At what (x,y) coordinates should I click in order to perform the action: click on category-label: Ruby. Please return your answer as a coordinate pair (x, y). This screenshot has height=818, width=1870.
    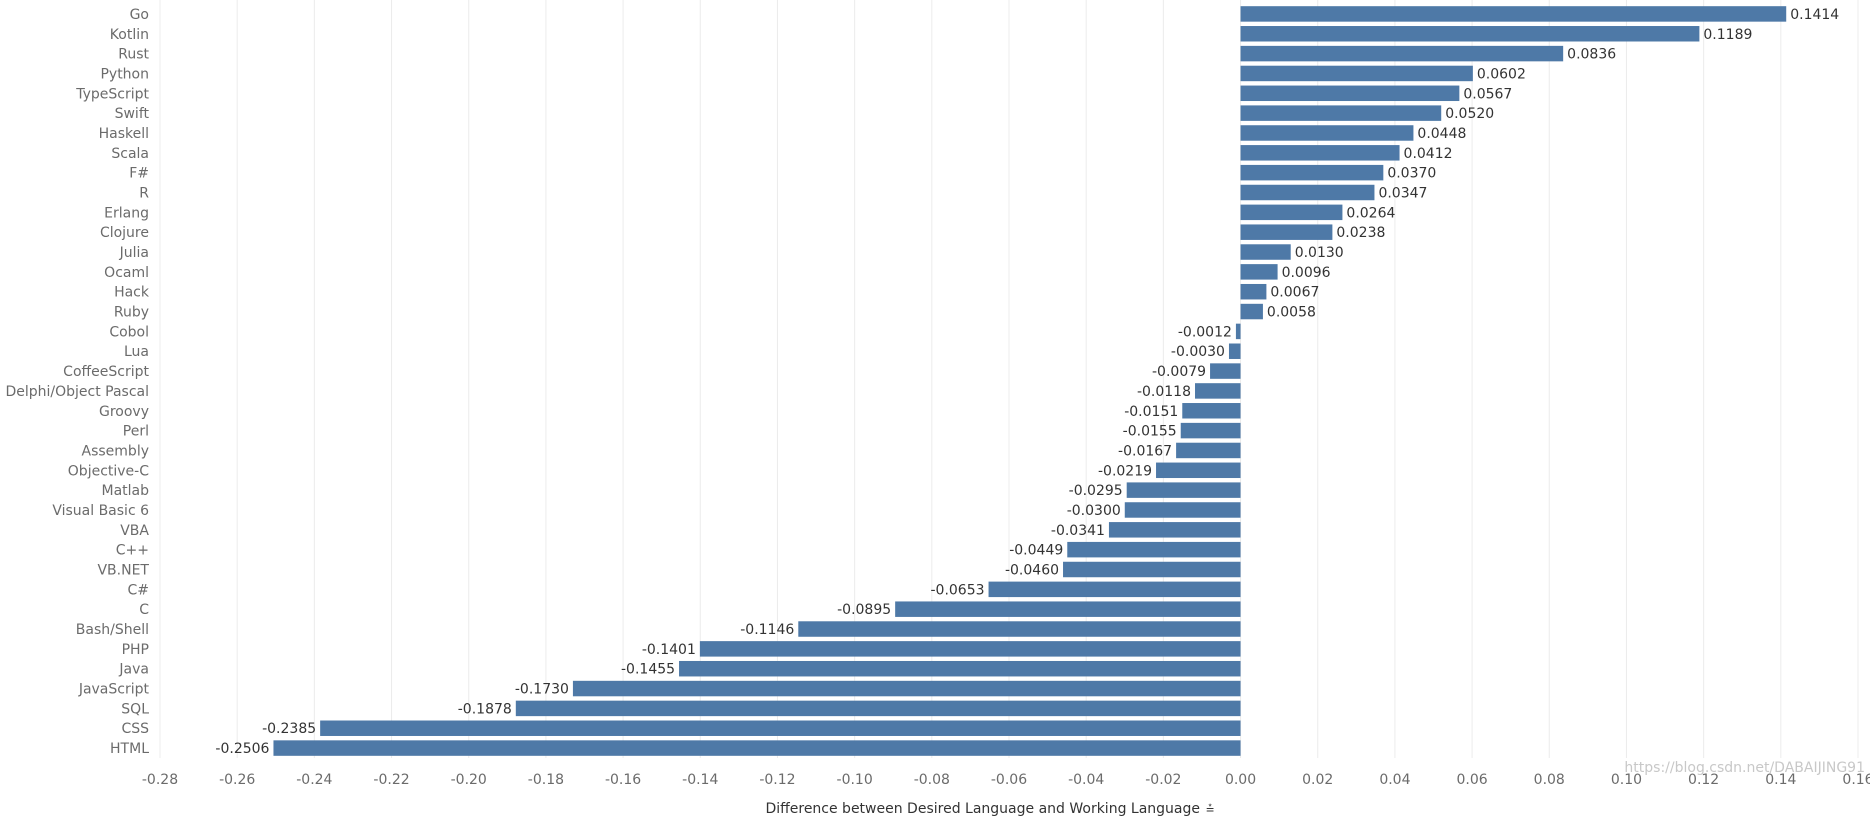
    Looking at the image, I should click on (131, 313).